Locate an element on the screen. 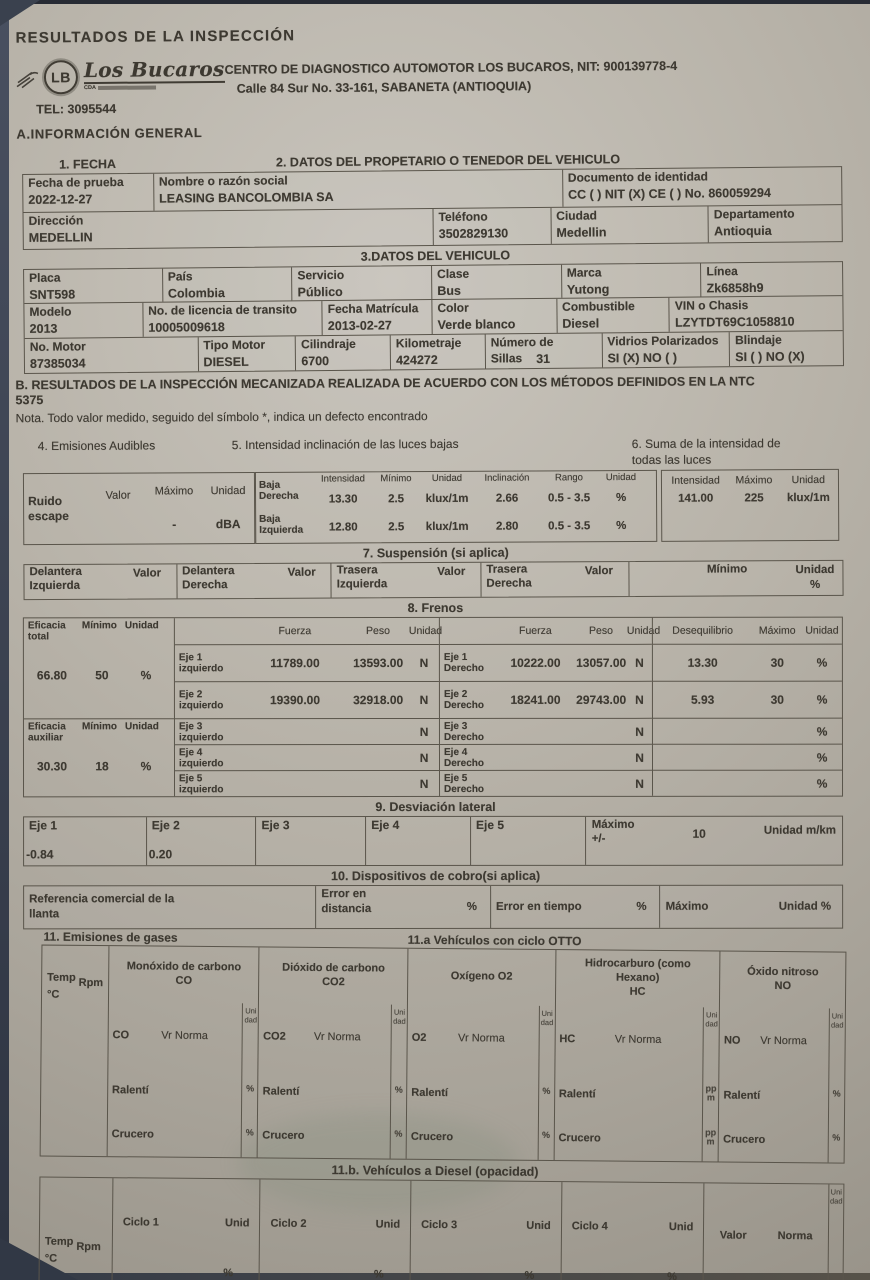 The height and width of the screenshot is (1280, 870). error-distancia-cell: Error en distancia% is located at coordinates (403, 906).